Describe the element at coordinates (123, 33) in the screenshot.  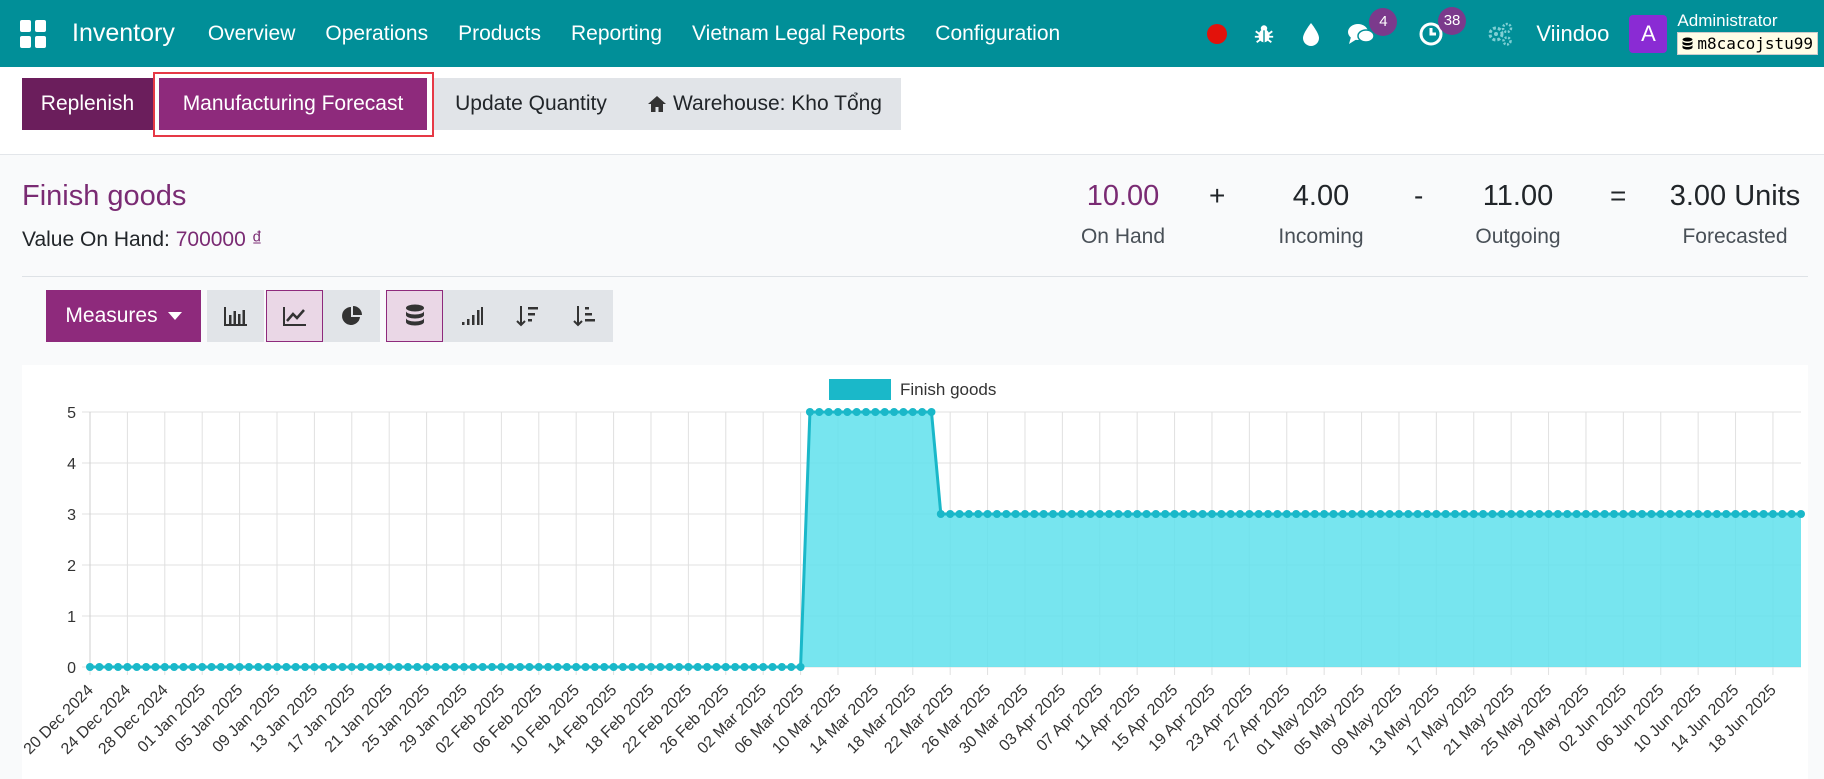
I see `app-name: Inventory` at that location.